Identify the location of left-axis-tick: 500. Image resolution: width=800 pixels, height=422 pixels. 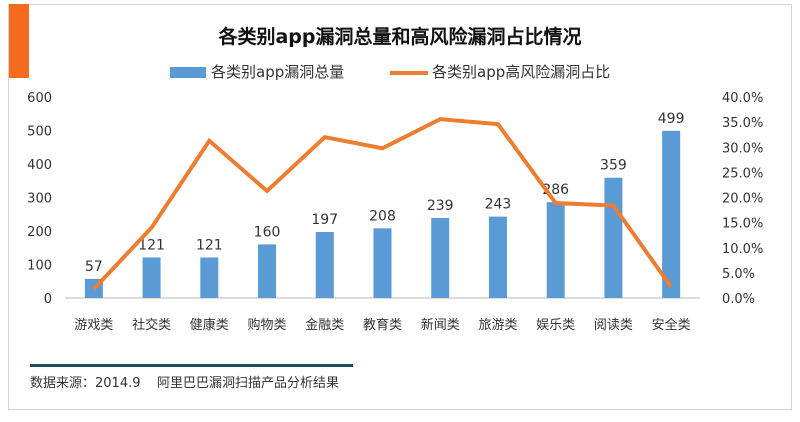
(39, 132).